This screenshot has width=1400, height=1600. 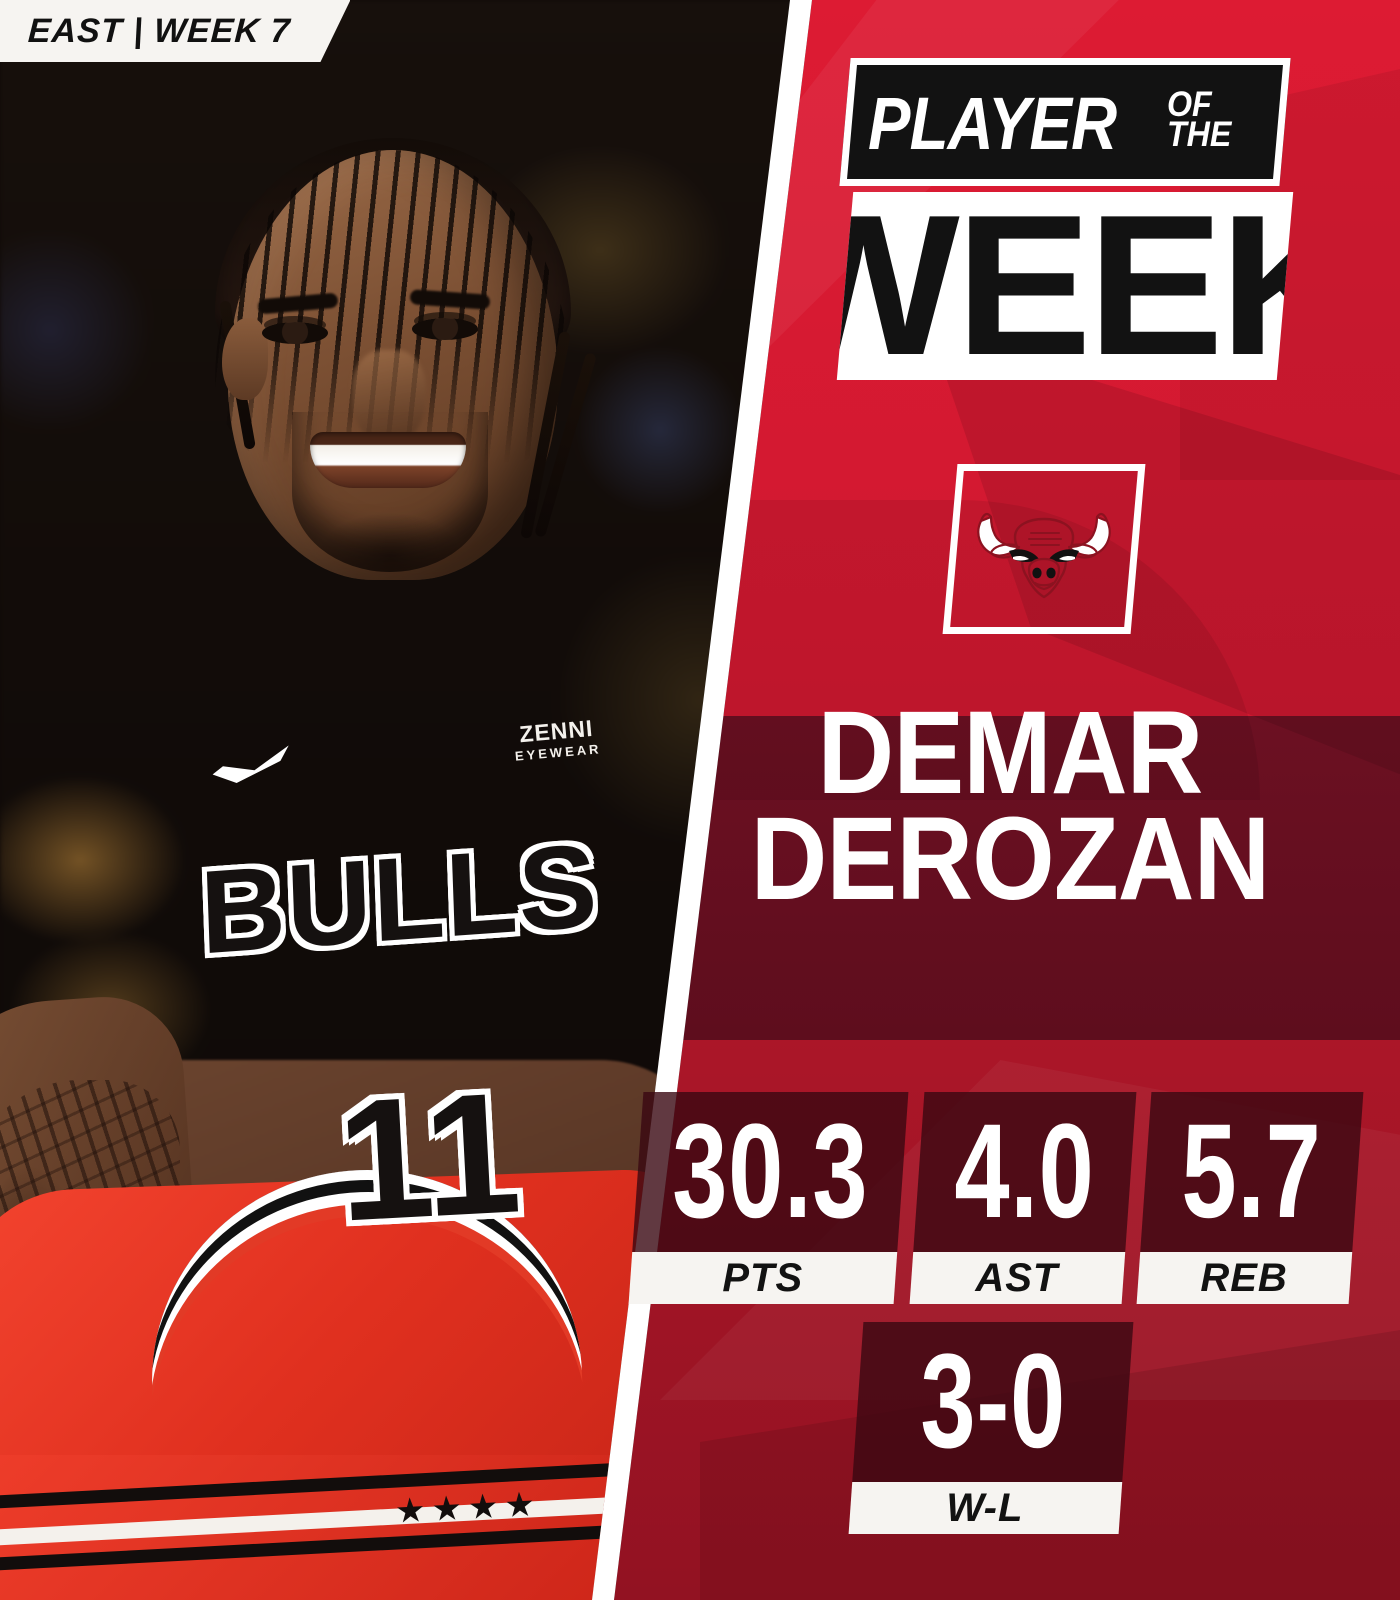 I want to click on stat-box-ast: 4.0 AST, so click(x=1022, y=1198).